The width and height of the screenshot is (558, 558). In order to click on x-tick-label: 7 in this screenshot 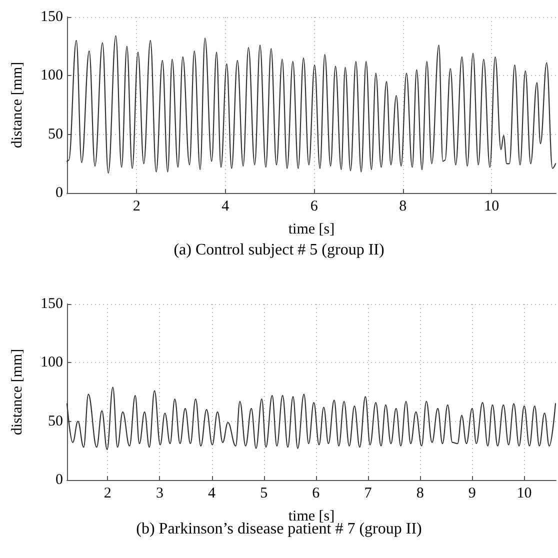, I will do `click(368, 494)`.